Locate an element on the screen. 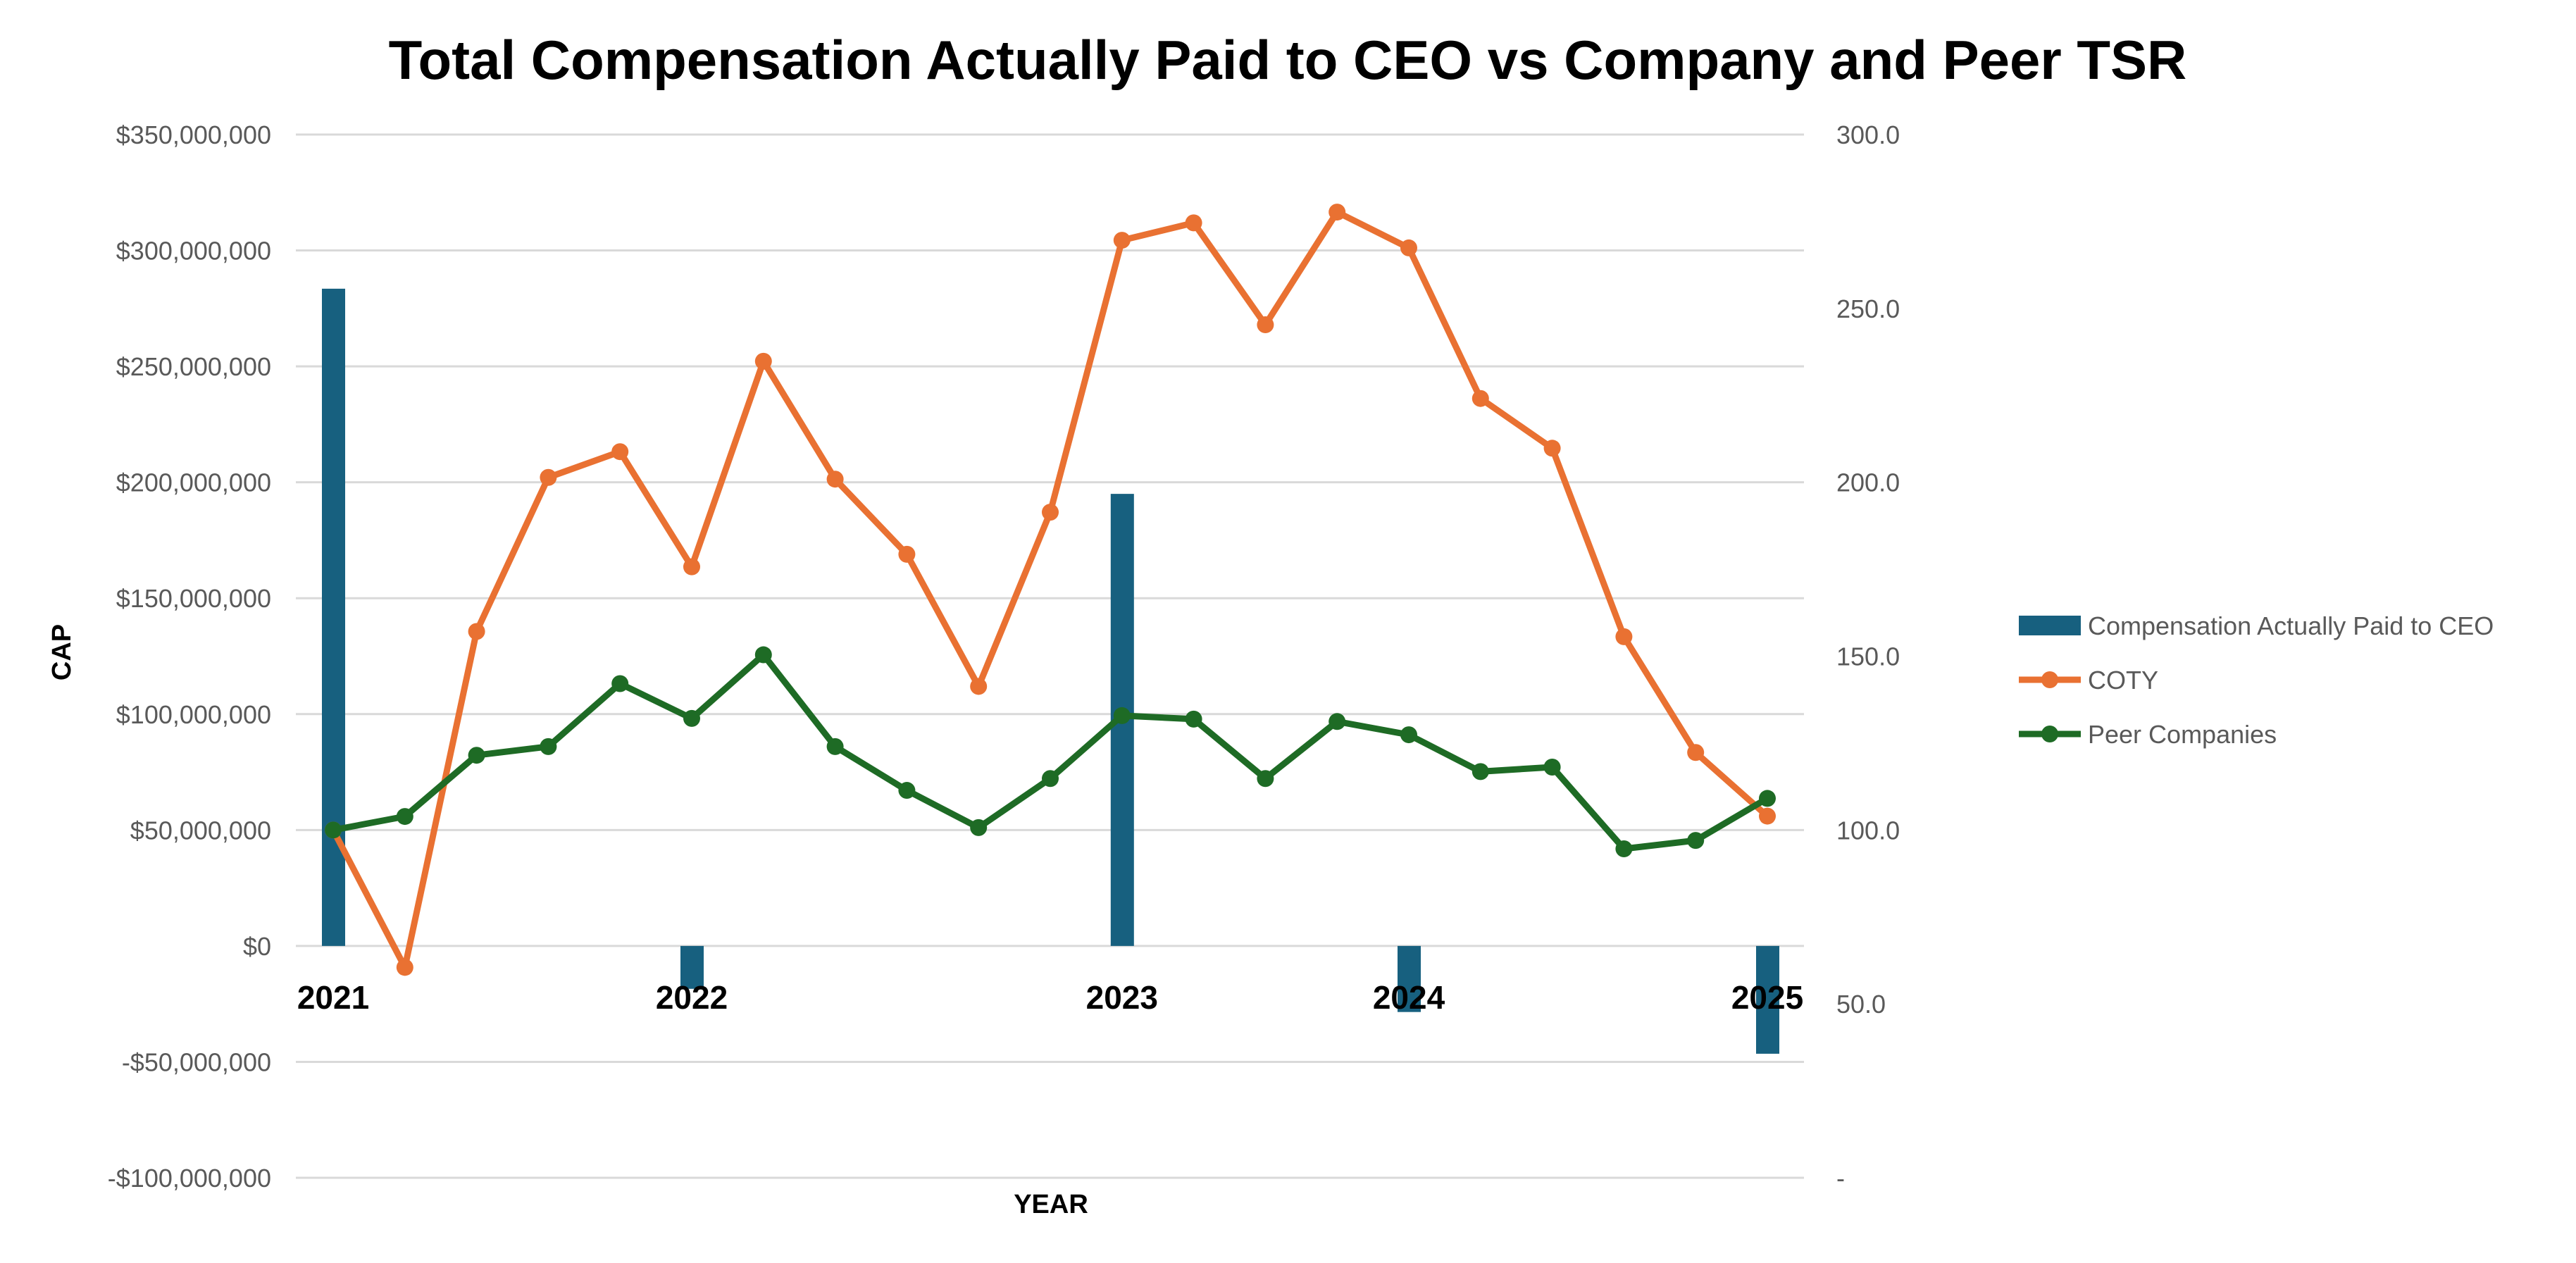  y-tick-label: $0 is located at coordinates (257, 946).